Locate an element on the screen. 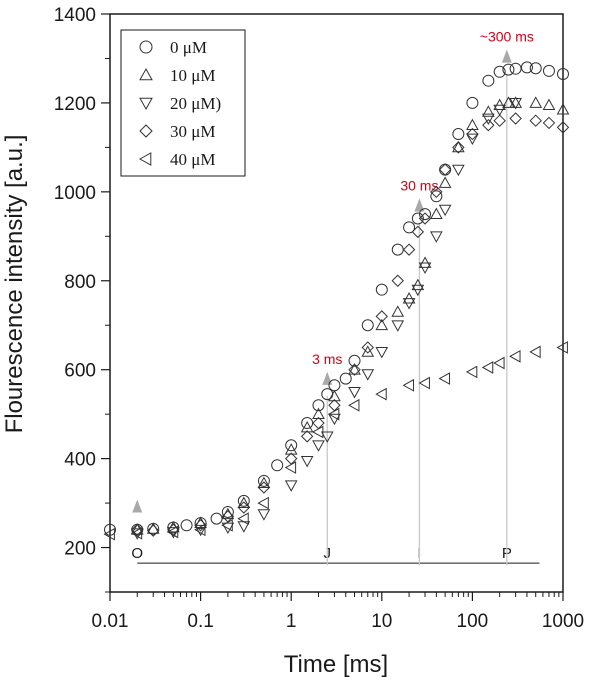 The image size is (591, 685). y-tick-label: 600 is located at coordinates (80, 371).